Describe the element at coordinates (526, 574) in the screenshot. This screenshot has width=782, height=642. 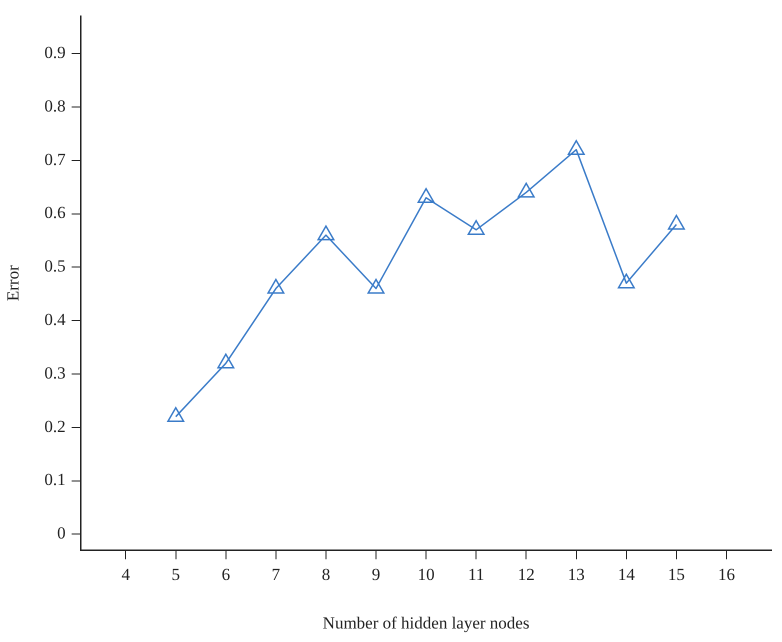
I see `x-tick-label: 12` at that location.